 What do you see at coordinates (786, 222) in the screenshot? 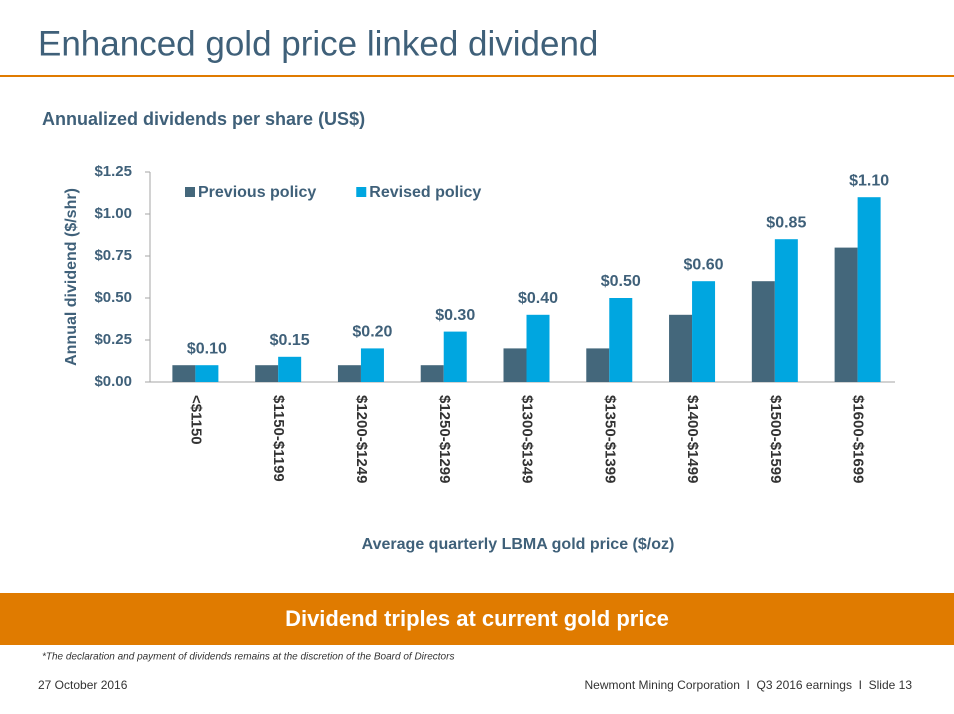
I see `value-label: $0.85` at bounding box center [786, 222].